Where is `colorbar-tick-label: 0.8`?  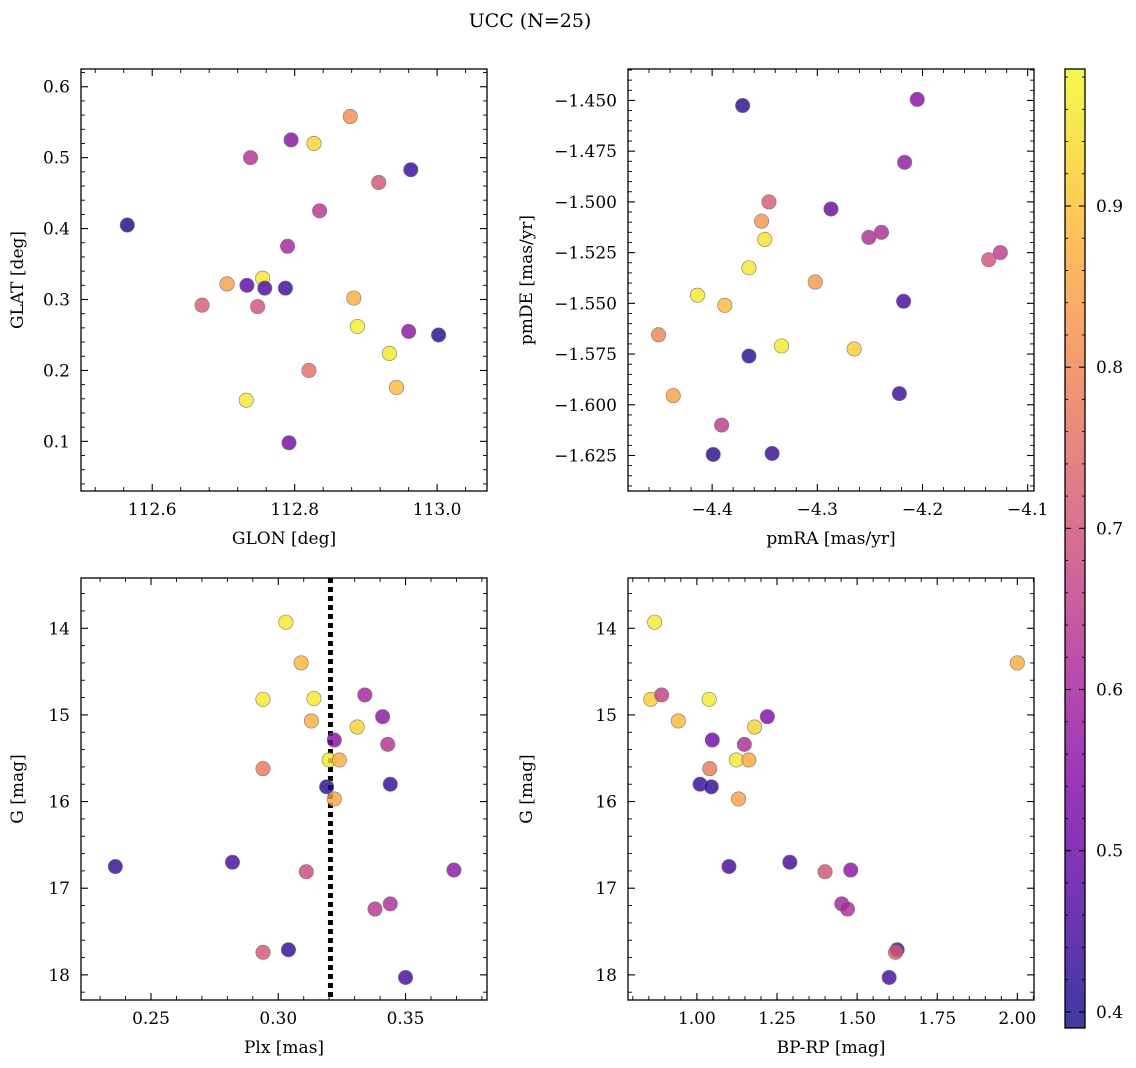 colorbar-tick-label: 0.8 is located at coordinates (1109, 368).